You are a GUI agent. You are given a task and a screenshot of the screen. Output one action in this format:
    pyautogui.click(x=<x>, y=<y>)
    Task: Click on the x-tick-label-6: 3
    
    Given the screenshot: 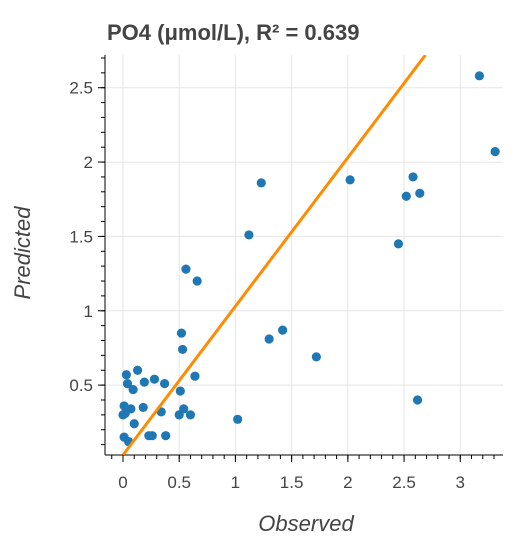 What is the action you would take?
    pyautogui.click(x=460, y=482)
    